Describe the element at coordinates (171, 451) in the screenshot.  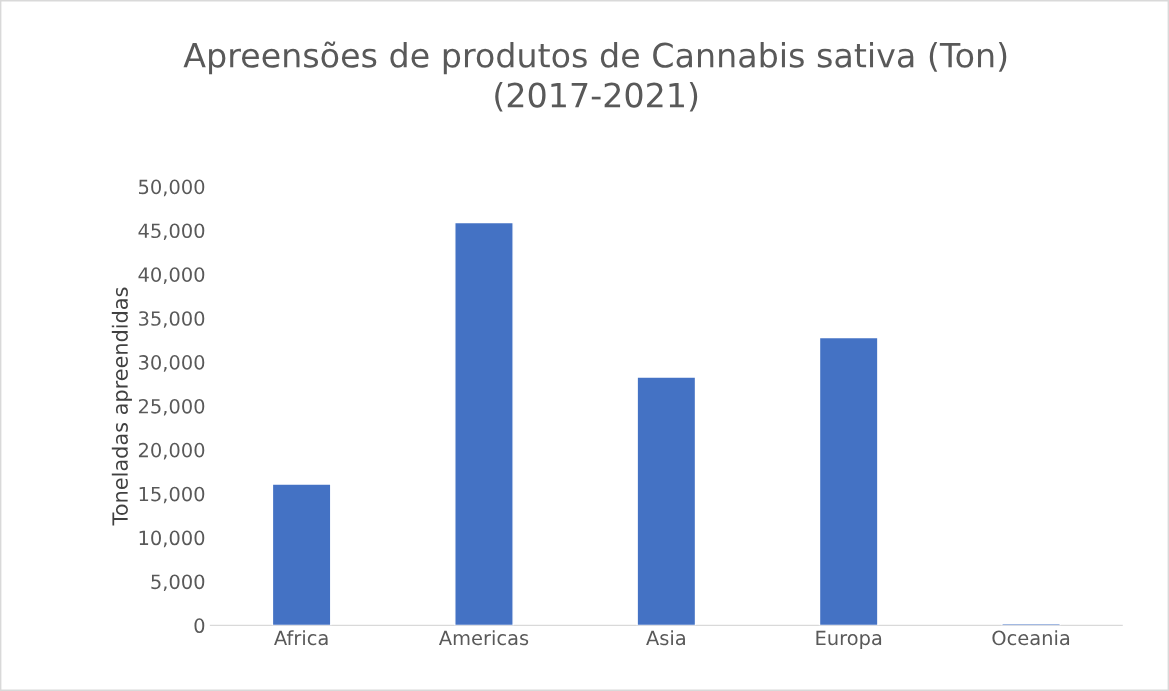
I see `y-tick-label: 20,000` at that location.